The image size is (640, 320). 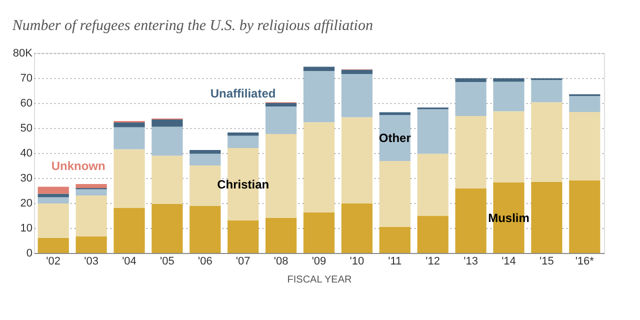 What do you see at coordinates (243, 262) in the screenshot?
I see `x-tick-label: '07` at bounding box center [243, 262].